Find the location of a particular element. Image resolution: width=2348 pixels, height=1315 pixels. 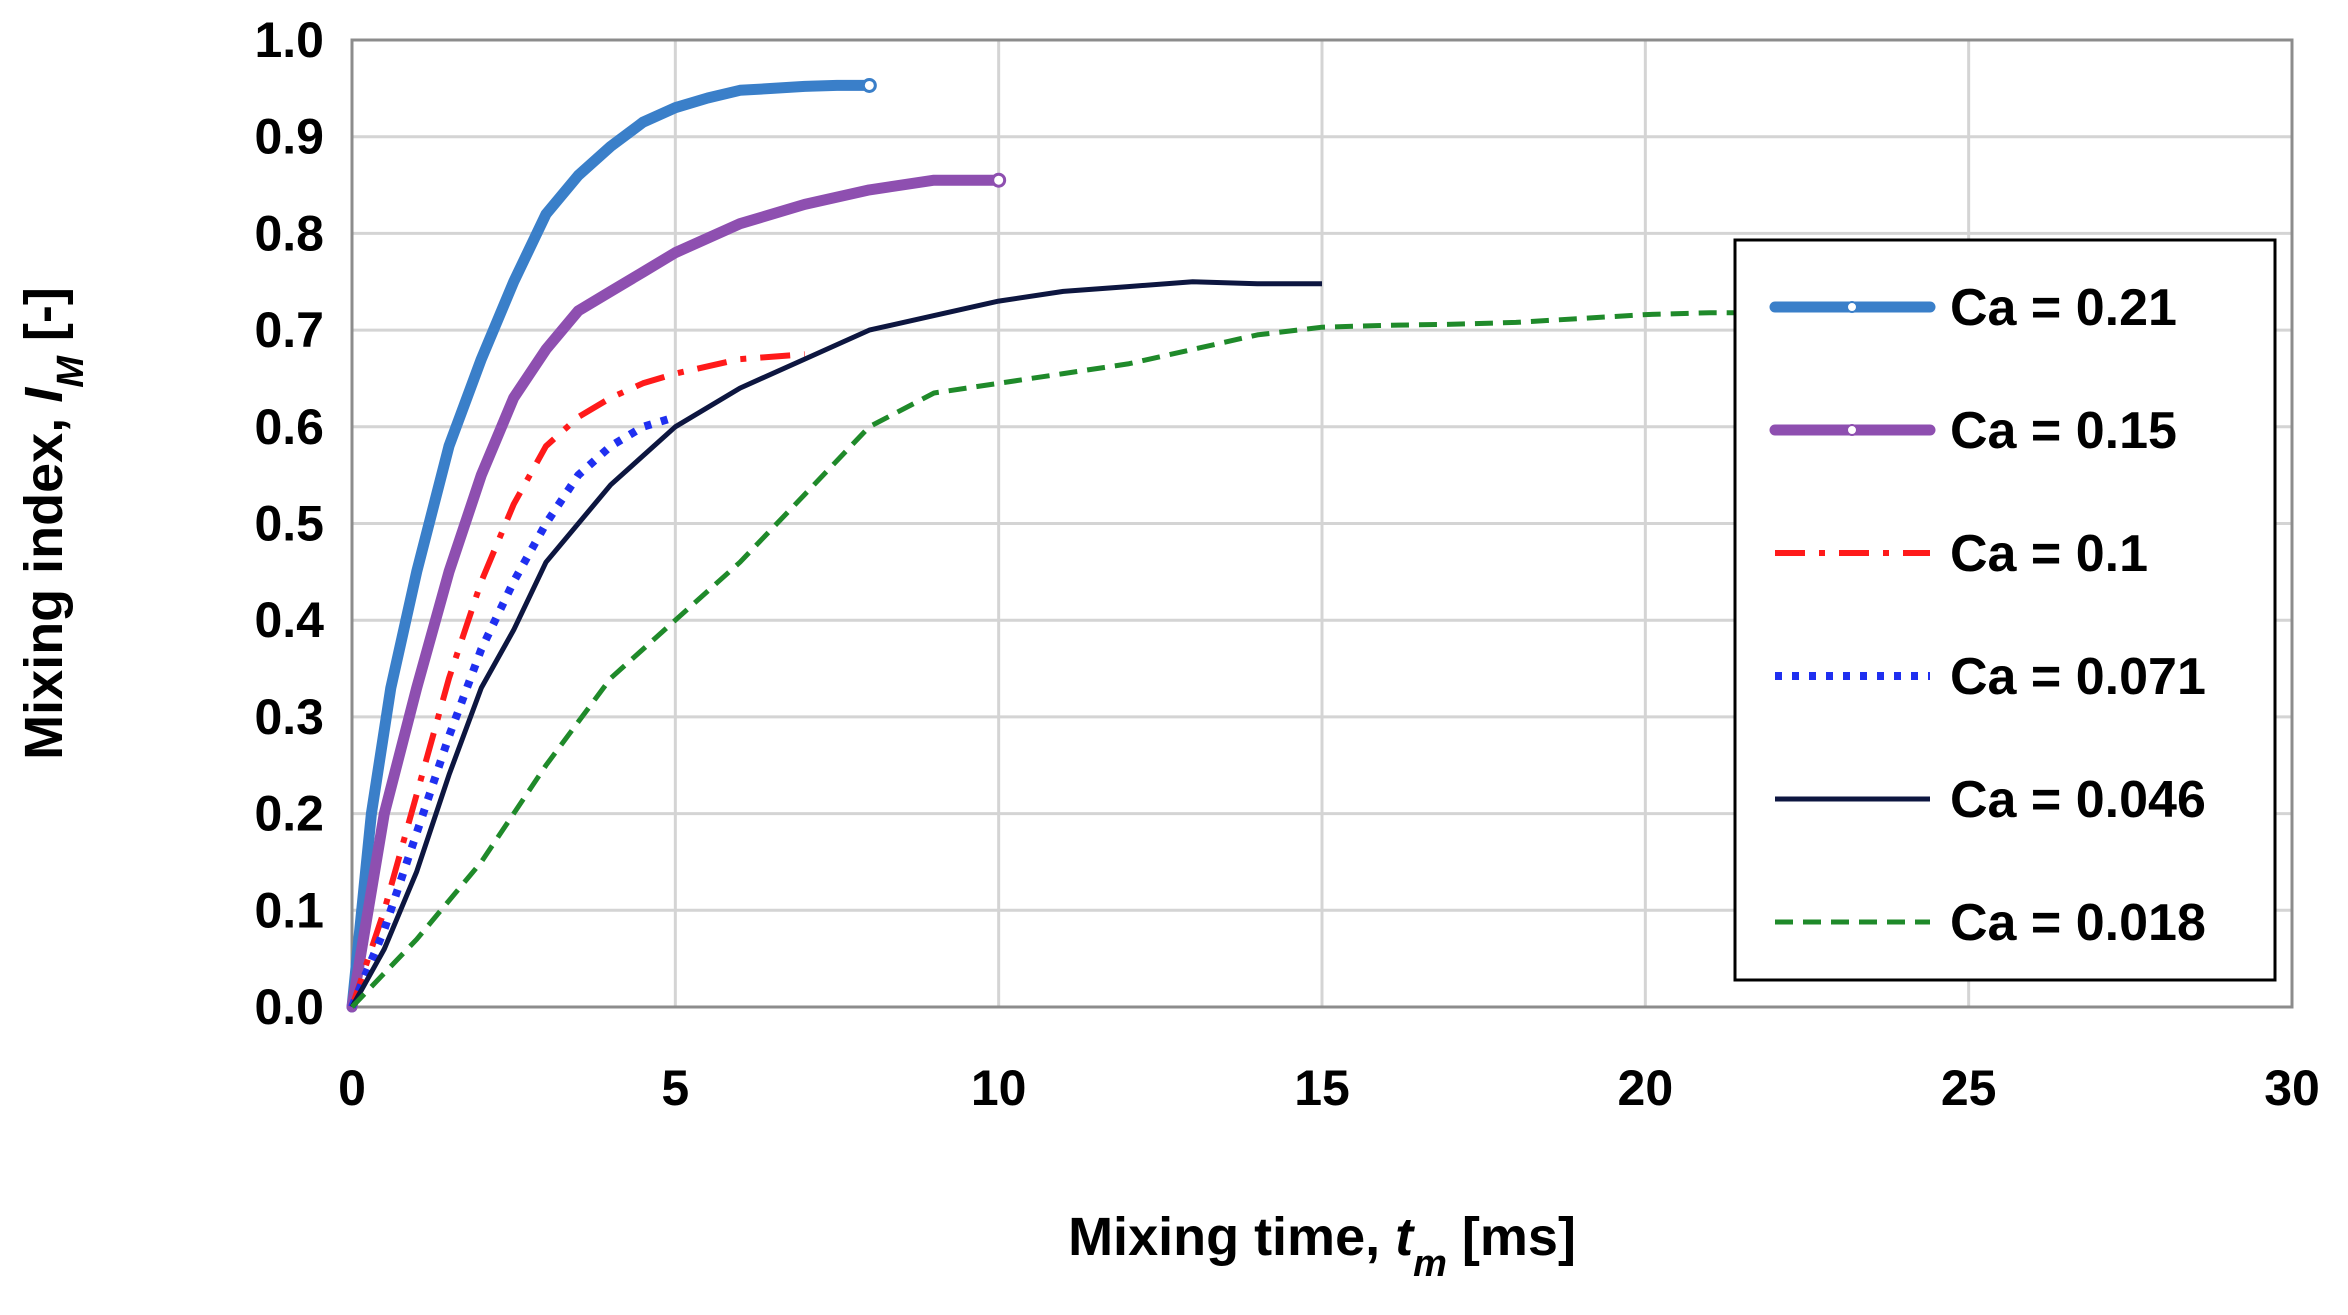

legend-box is located at coordinates (2005, 610).